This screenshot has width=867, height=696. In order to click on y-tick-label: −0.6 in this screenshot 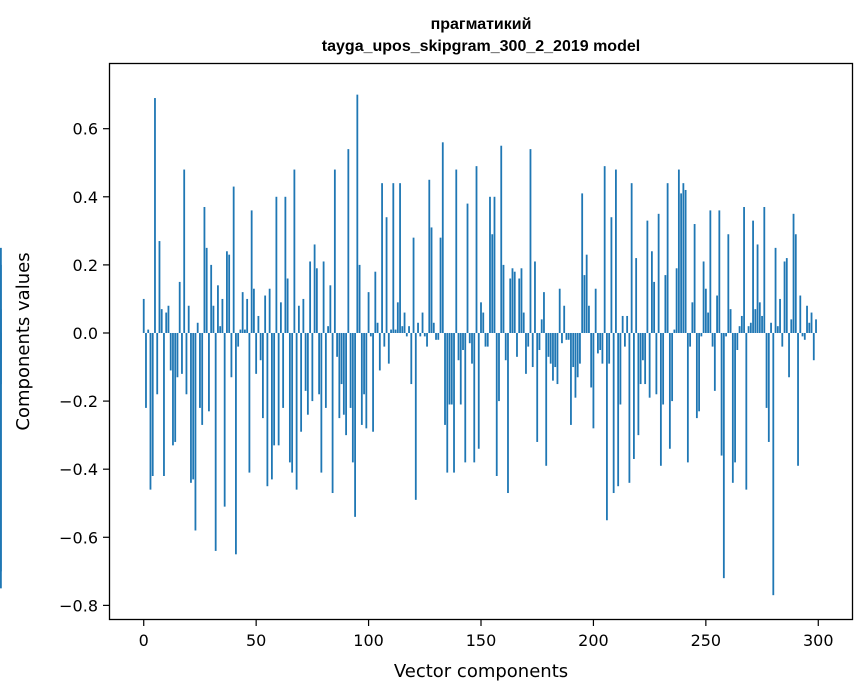, I will do `click(78, 537)`.